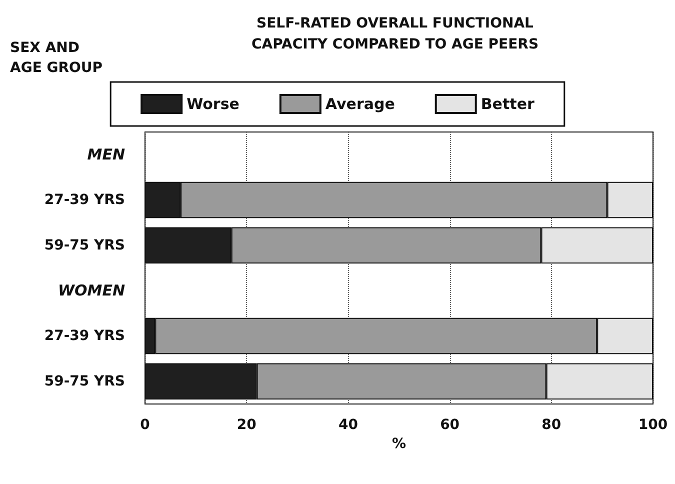  Describe the element at coordinates (92, 291) in the screenshot. I see `y-tick-label: WOMEN` at that location.